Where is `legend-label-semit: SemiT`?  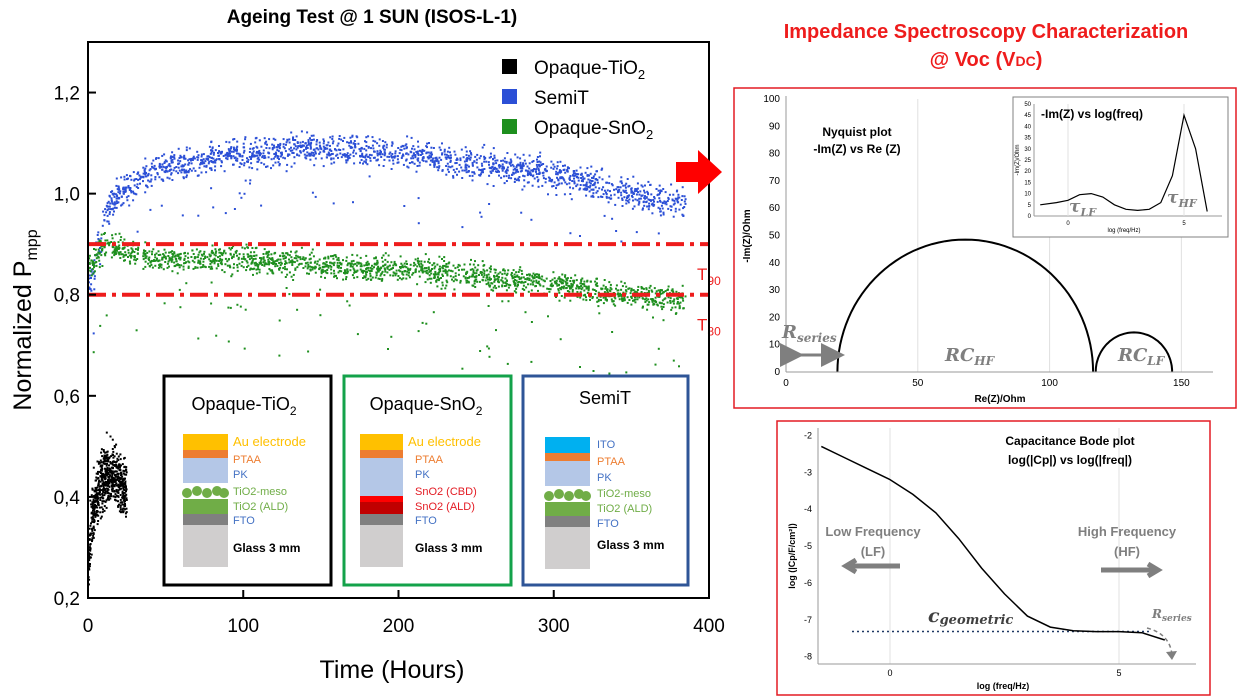
legend-label-semit: SemiT is located at coordinates (561, 98).